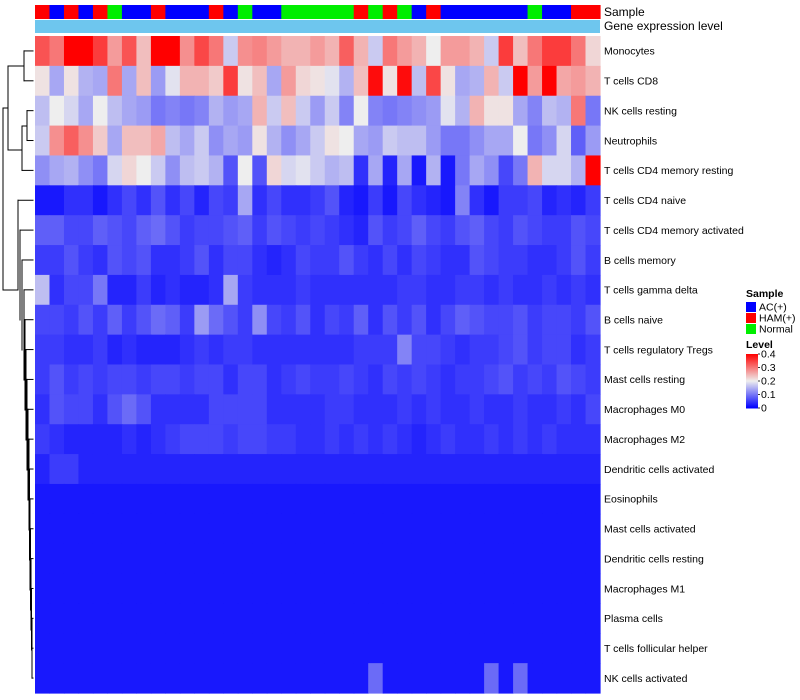  I want to click on annotation-tracks, so click(318, 19).